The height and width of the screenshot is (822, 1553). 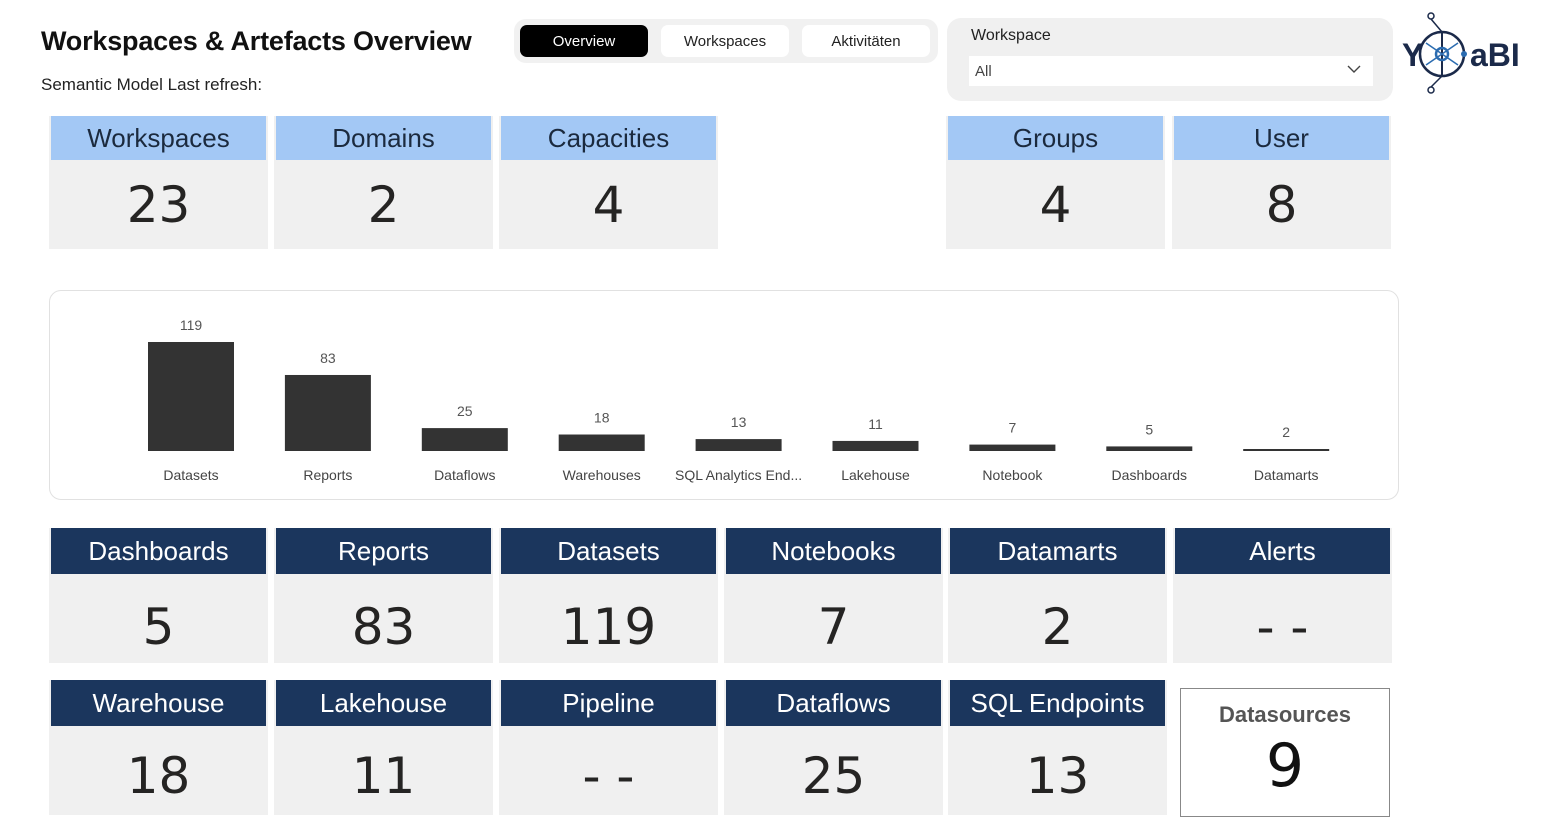 I want to click on kpi-card-datamarts: Datamarts 2, so click(x=1057, y=595).